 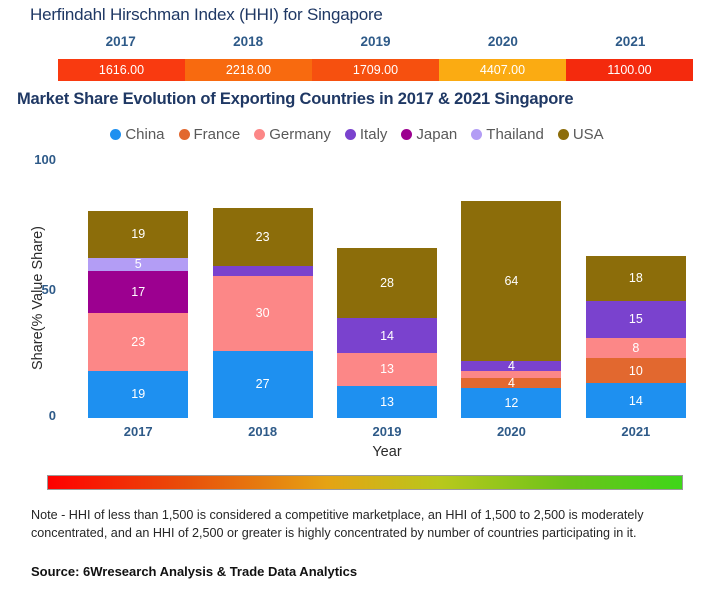 I want to click on bar-segment-italy: 4, so click(x=511, y=365).